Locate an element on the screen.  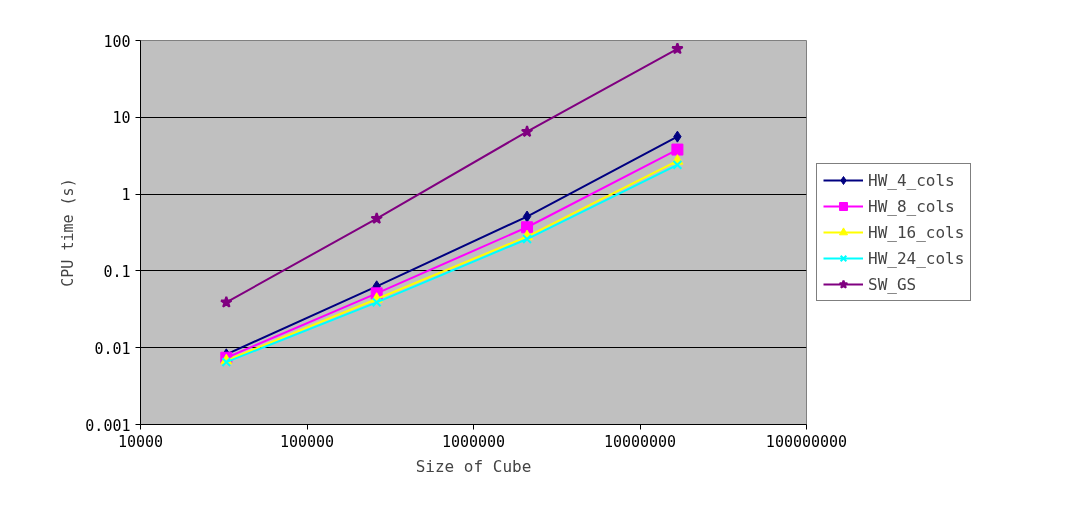
y-tick-label: 0.01 is located at coordinates (112, 348).